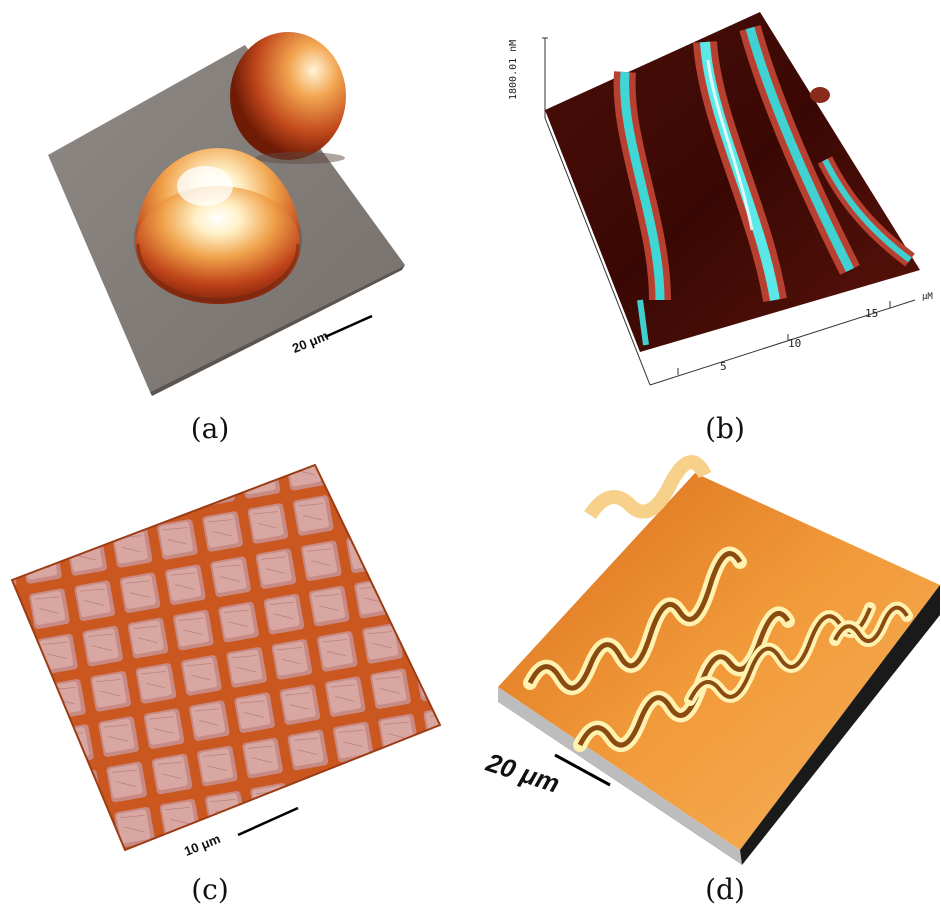 This screenshot has width=941, height=920. I want to click on scale-bar-c, so click(268, 821).